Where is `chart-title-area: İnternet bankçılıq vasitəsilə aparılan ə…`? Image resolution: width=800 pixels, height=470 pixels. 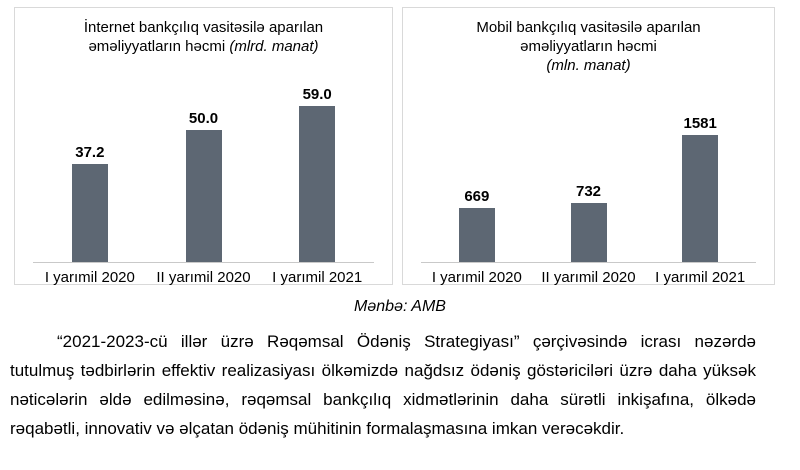 chart-title-area: İnternet bankçılıq vasitəsilə aparılan ə… is located at coordinates (203, 48).